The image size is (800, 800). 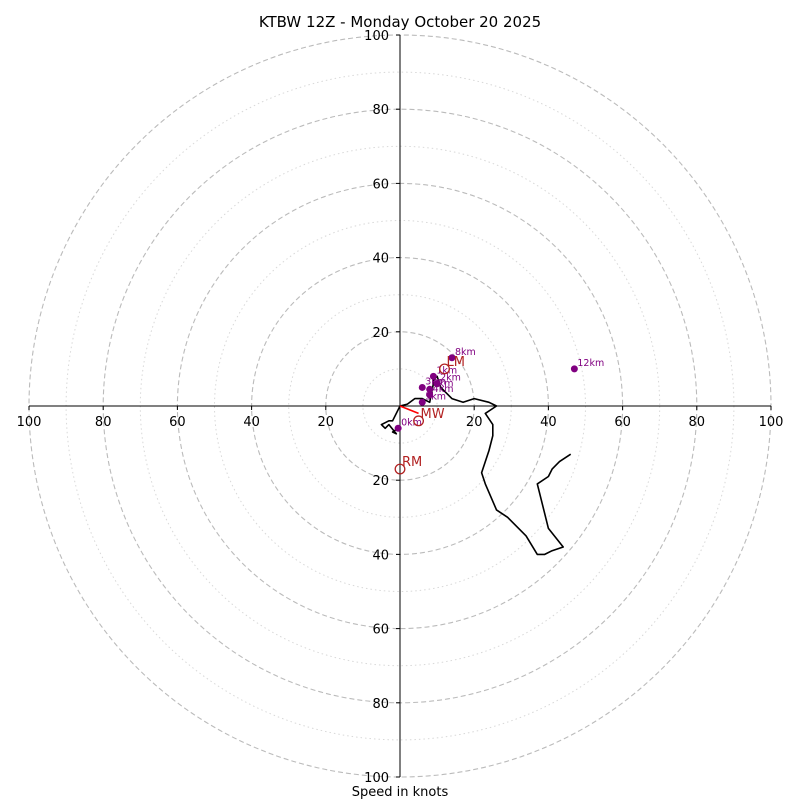 I want to click on hodograph-series, so click(x=476, y=465).